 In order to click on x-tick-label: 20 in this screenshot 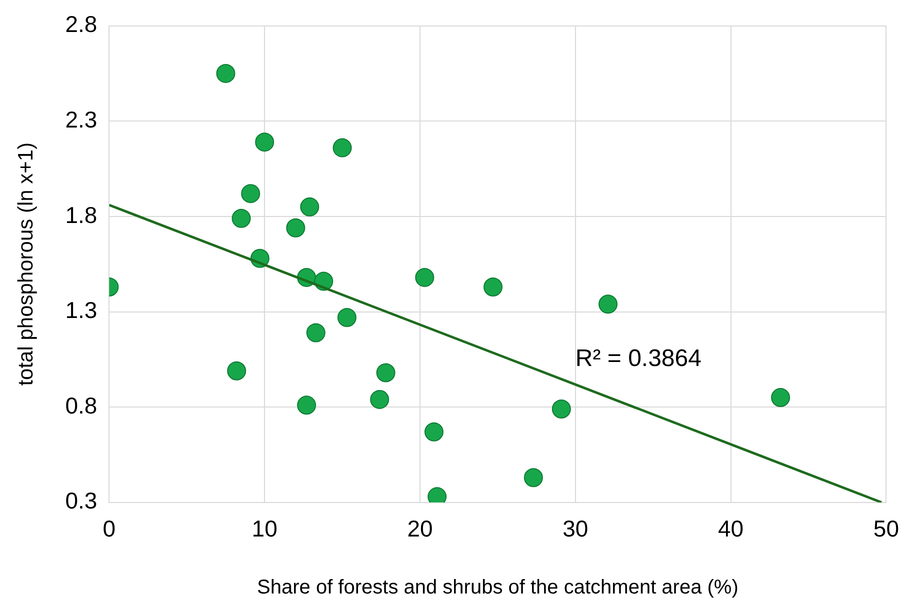, I will do `click(420, 529)`.